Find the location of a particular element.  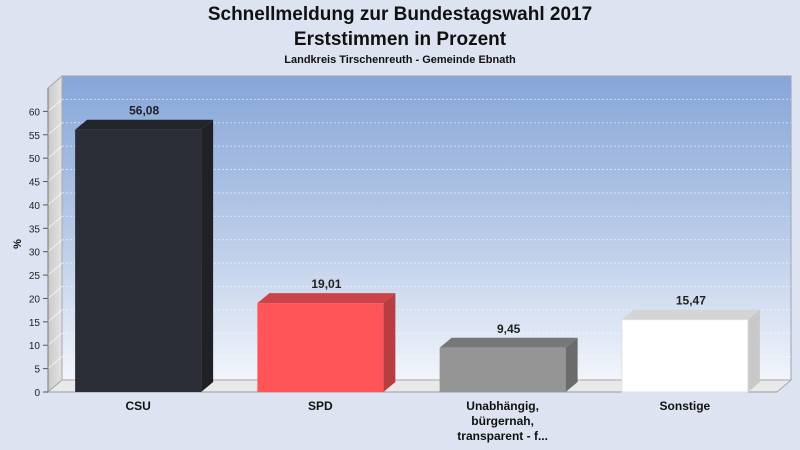

chart-title: Schnellmeldung zur Bundestagswahl 2017 is located at coordinates (400, 14).